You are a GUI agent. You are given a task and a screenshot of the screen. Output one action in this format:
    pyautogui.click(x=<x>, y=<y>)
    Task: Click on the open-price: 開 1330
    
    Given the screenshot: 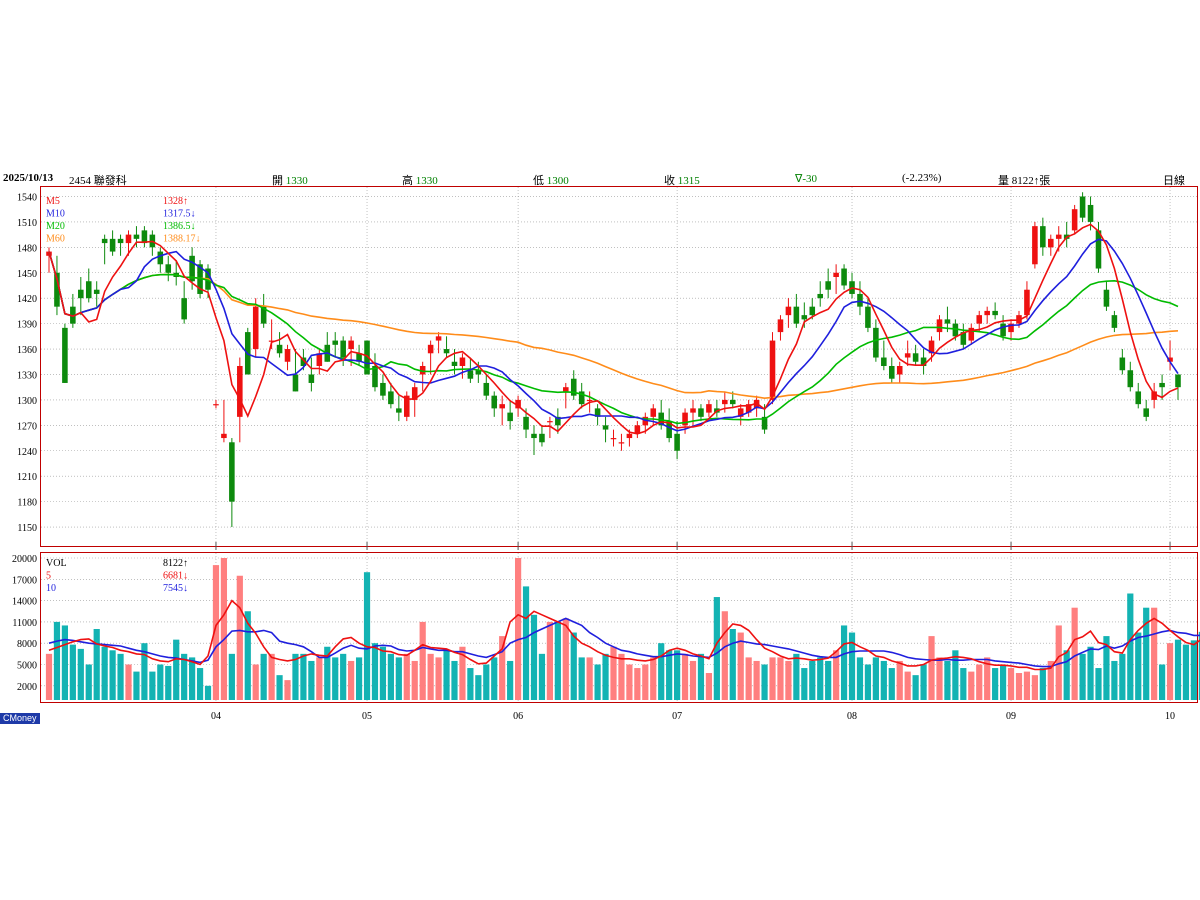 What is the action you would take?
    pyautogui.click(x=290, y=180)
    